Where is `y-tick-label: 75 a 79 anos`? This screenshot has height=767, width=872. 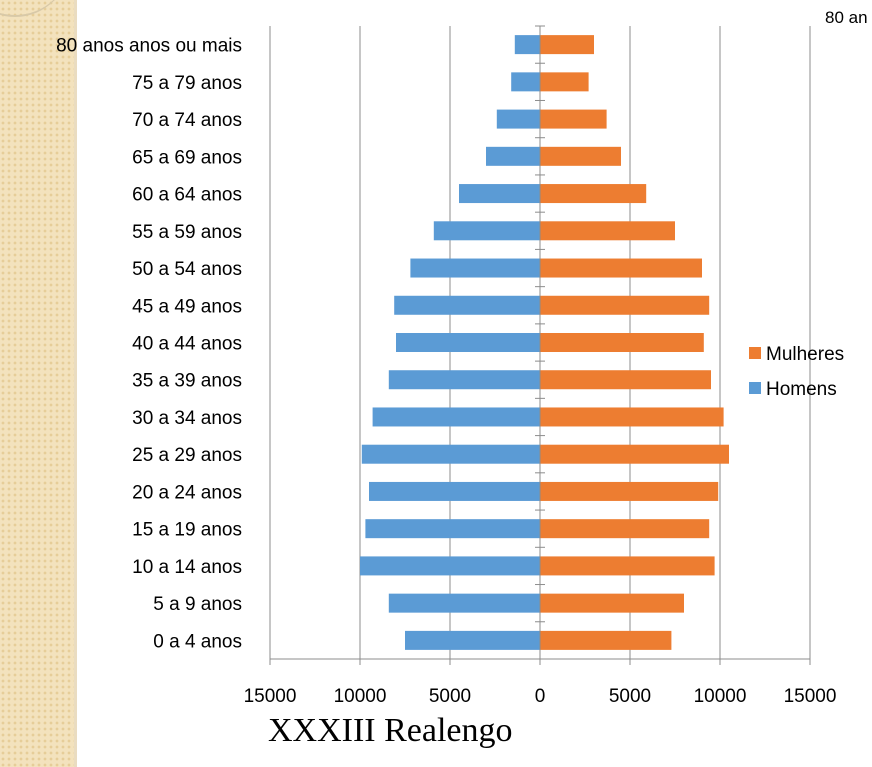 y-tick-label: 75 a 79 anos is located at coordinates (187, 83).